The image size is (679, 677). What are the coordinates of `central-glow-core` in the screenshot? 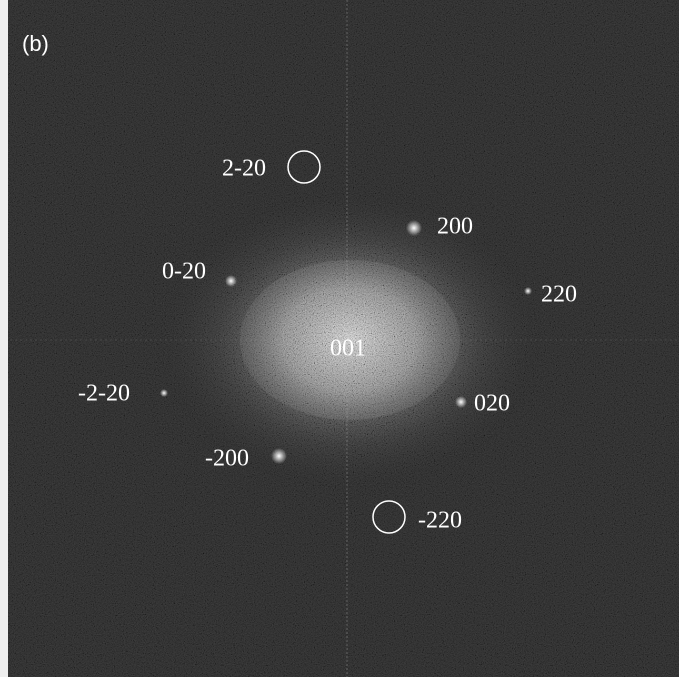 It's located at (350, 340).